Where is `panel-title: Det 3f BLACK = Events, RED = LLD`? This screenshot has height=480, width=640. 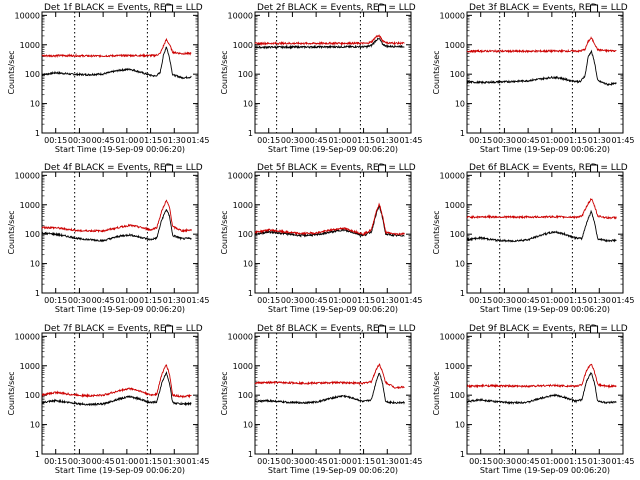
panel-title: Det 3f BLACK = Events, RED = LLD is located at coordinates (548, 8).